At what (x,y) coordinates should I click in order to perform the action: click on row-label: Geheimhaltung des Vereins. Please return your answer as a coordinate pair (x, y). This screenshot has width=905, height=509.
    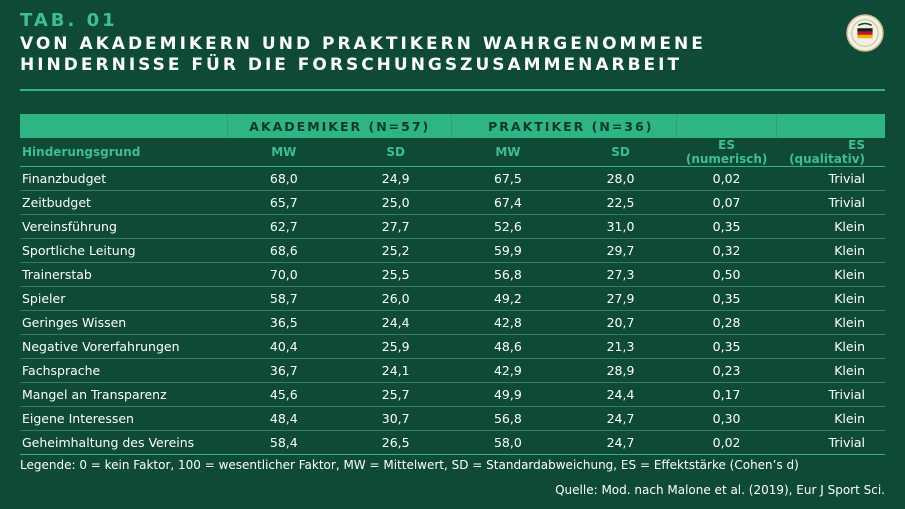
    Looking at the image, I should click on (124, 442).